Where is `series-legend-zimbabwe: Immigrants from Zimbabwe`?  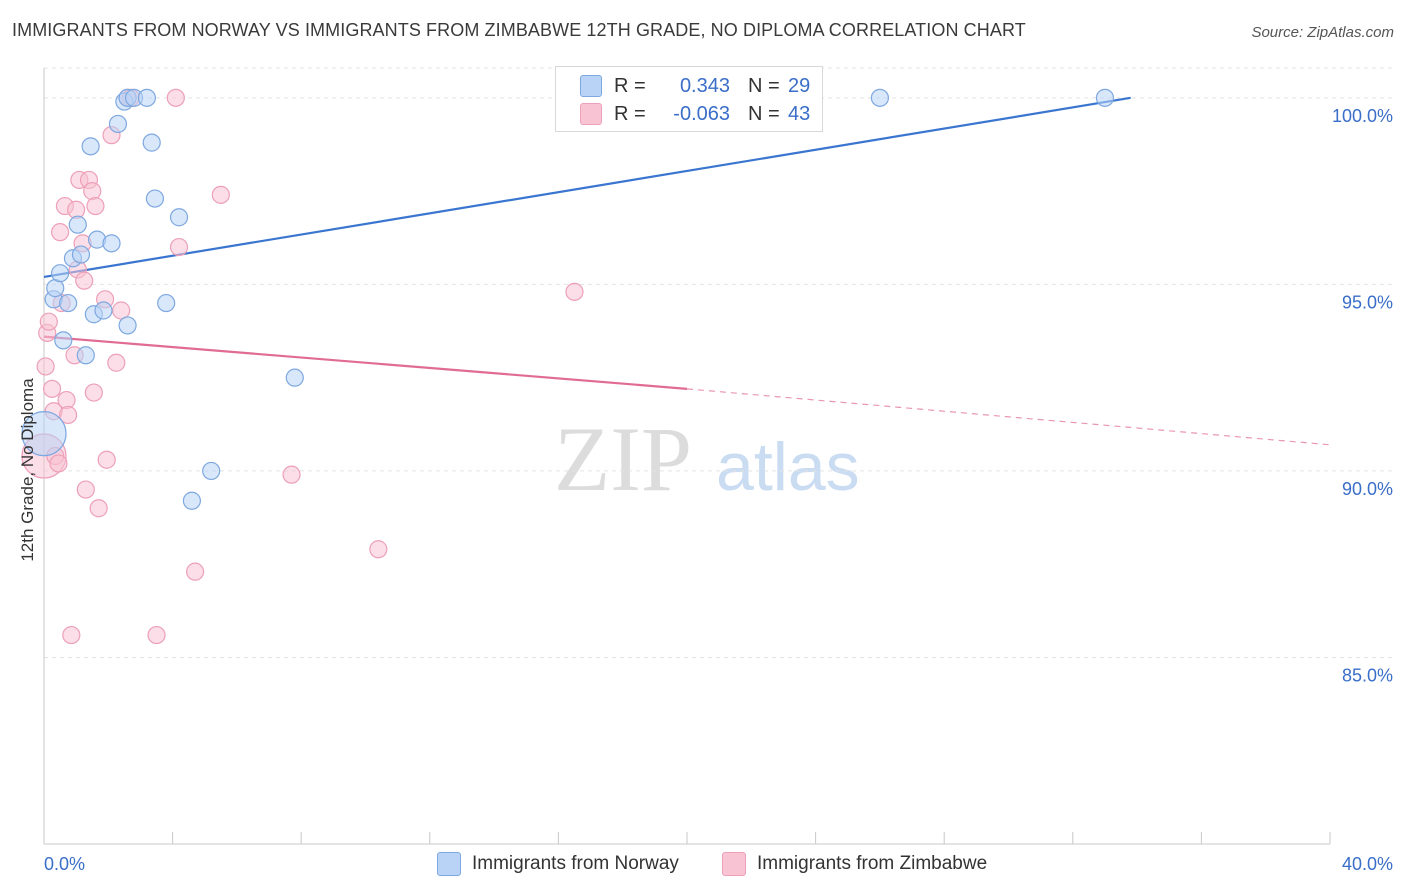 series-legend-zimbabwe: Immigrants from Zimbabwe is located at coordinates (854, 864).